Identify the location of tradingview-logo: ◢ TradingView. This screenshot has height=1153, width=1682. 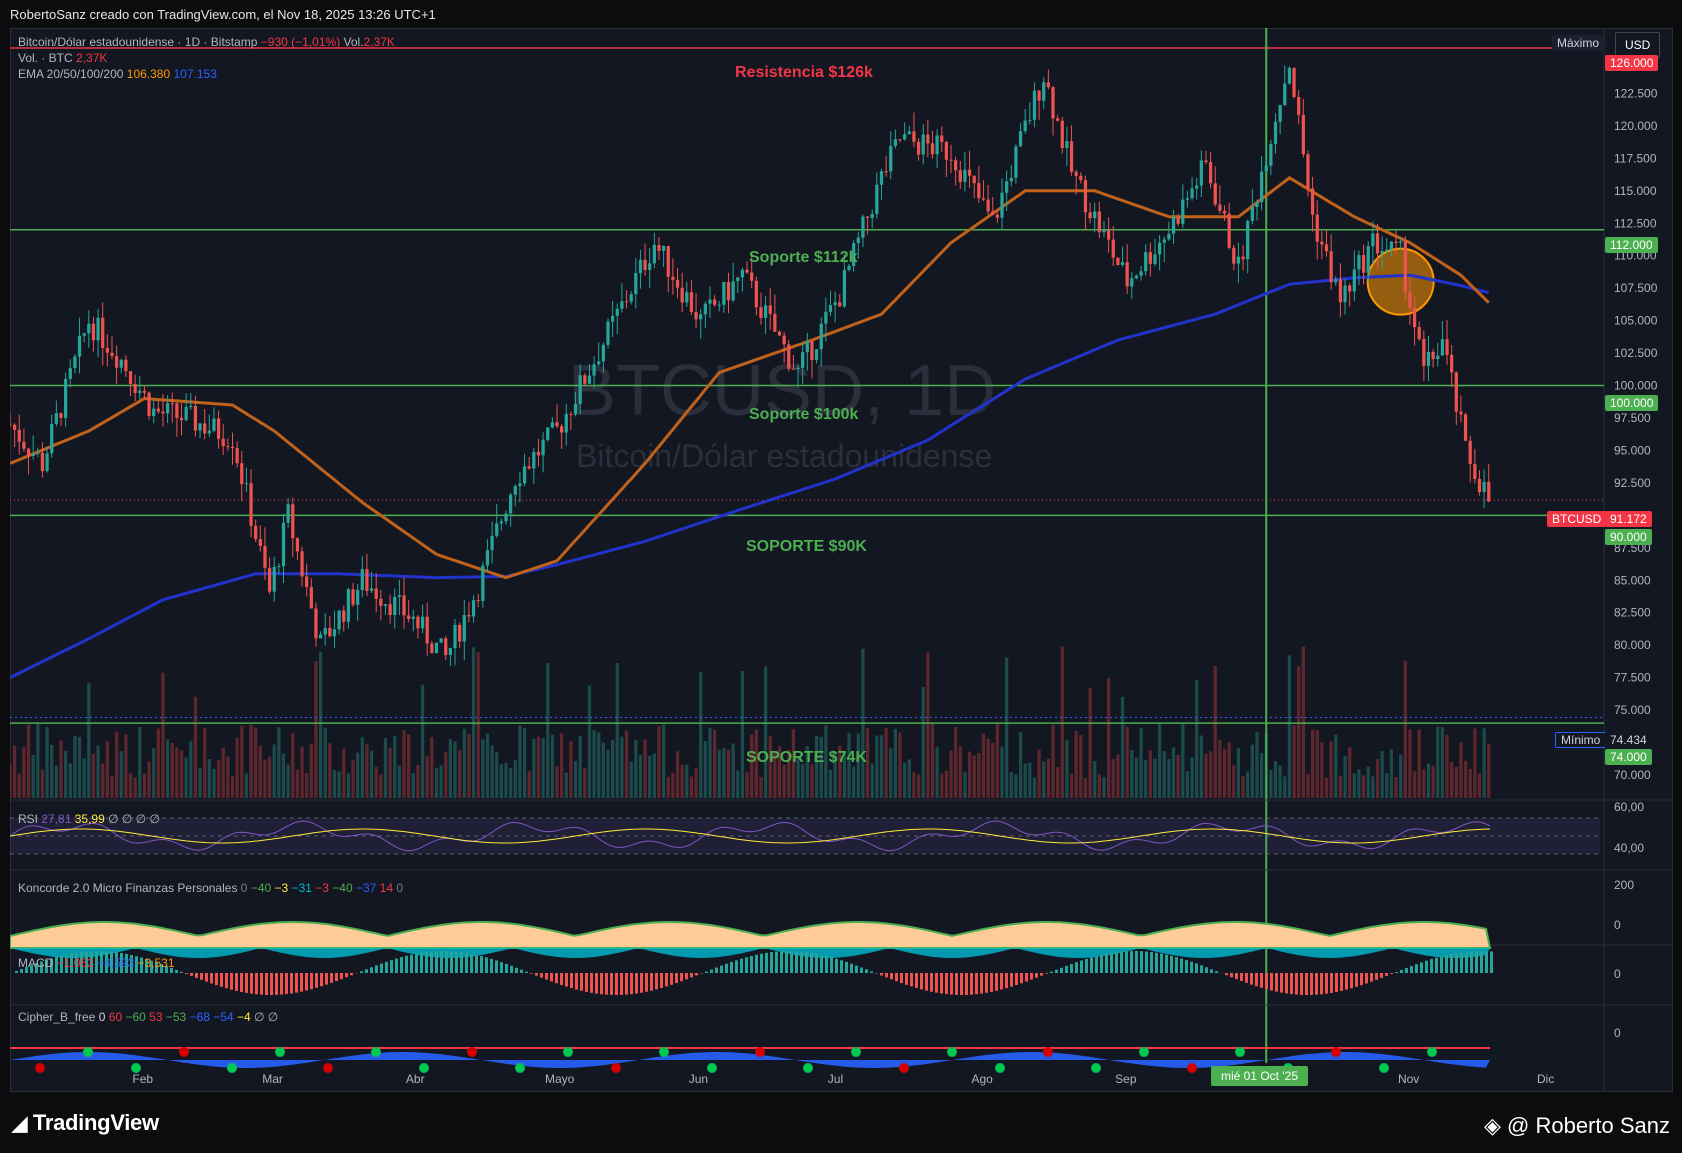
(85, 1123).